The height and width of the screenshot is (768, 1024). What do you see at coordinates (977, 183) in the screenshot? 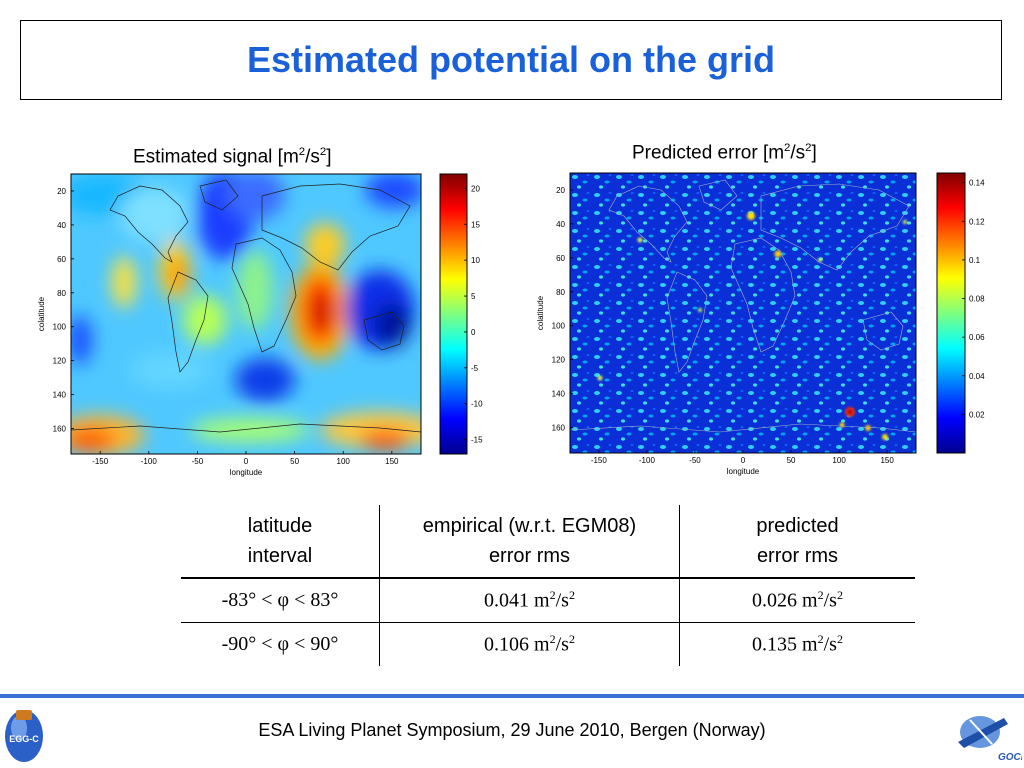
I see `colorbar-tick-label: 0.14` at bounding box center [977, 183].